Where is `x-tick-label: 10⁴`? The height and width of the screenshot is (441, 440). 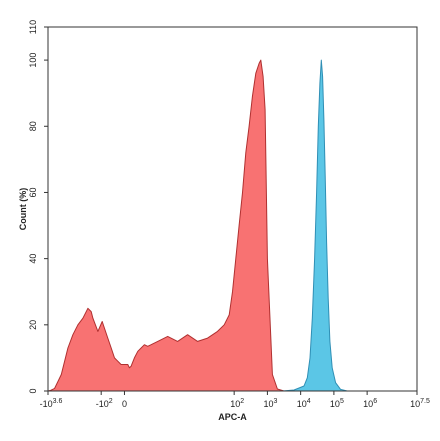 x-tick-label: 10⁴ is located at coordinates (304, 403).